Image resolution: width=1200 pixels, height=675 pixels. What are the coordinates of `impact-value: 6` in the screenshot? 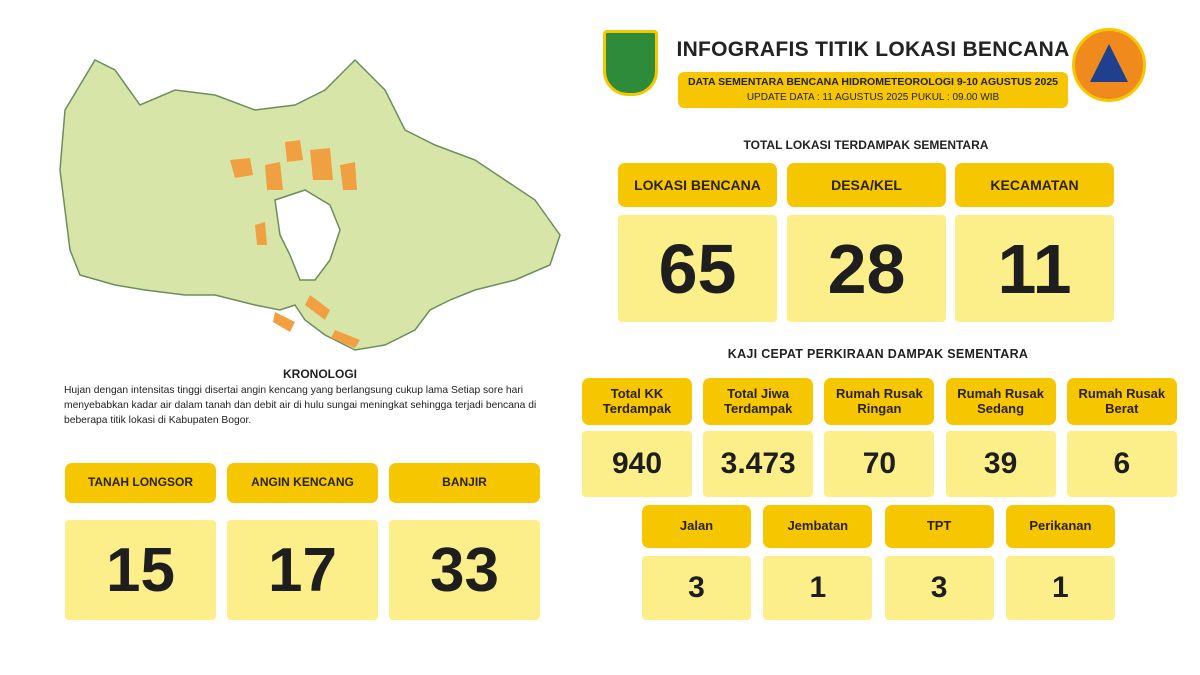 It's located at (1121, 464).